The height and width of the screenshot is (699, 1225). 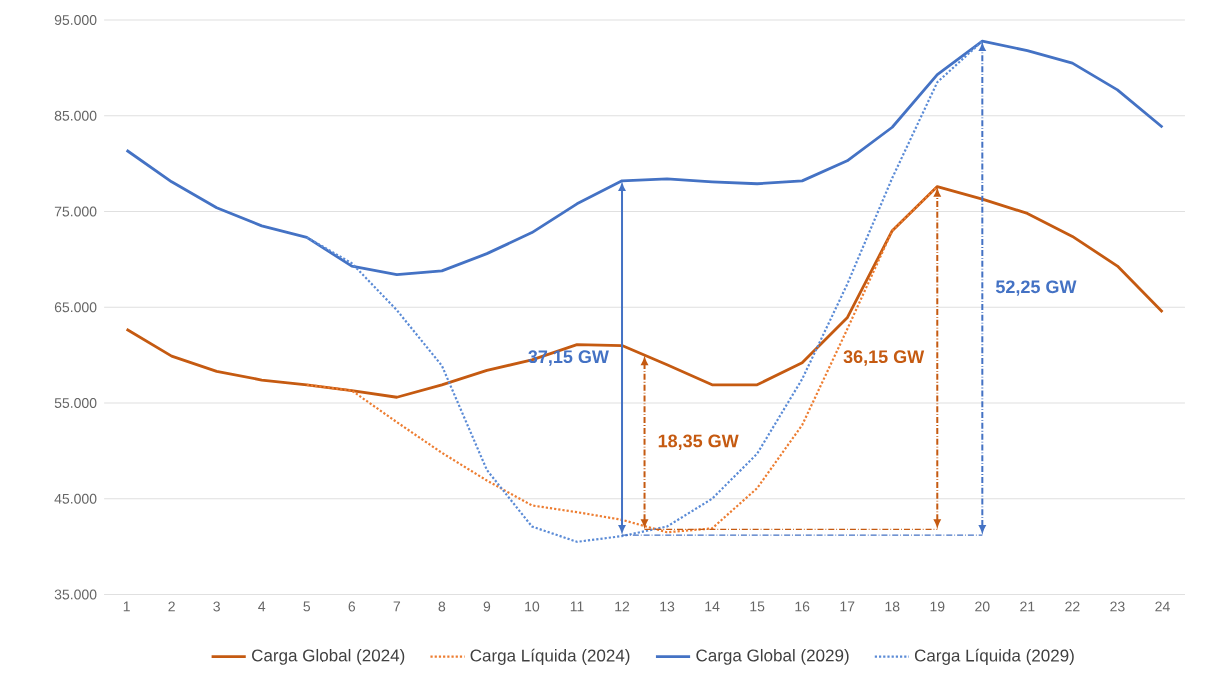 What do you see at coordinates (75, 211) in the screenshot?
I see `y-tick-label: 75.000` at bounding box center [75, 211].